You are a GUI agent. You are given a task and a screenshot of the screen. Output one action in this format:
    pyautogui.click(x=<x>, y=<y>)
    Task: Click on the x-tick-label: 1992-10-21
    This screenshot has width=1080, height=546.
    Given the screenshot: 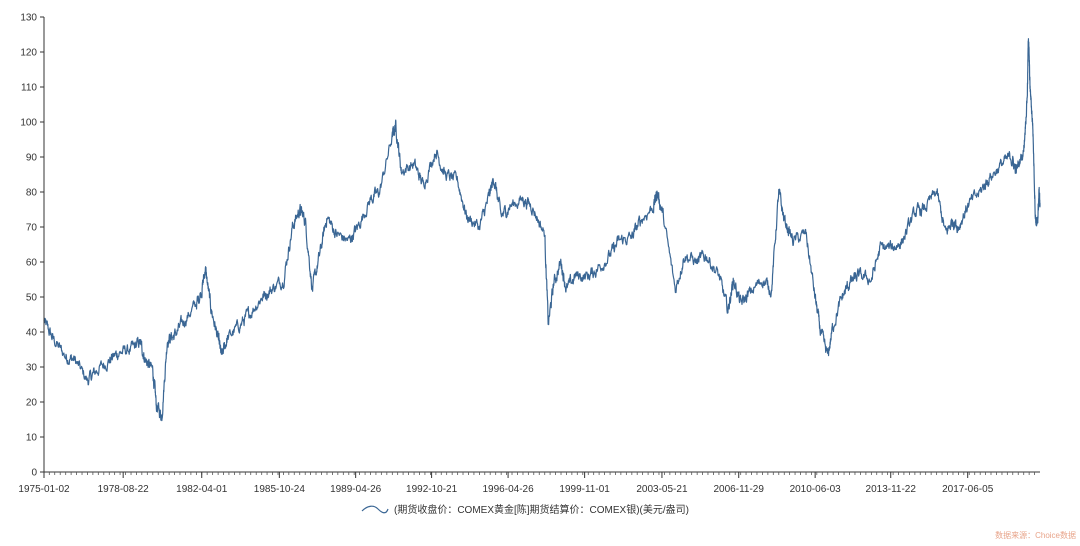 What is the action you would take?
    pyautogui.click(x=432, y=489)
    